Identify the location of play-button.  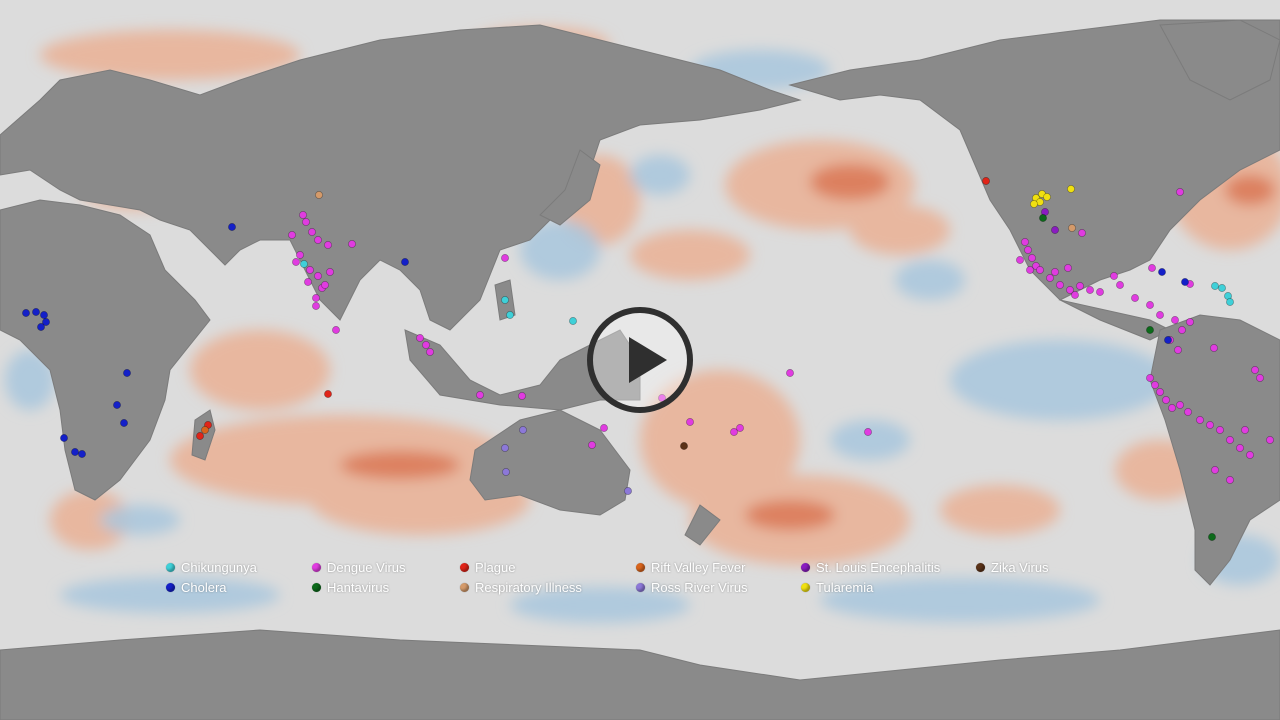
(640, 360).